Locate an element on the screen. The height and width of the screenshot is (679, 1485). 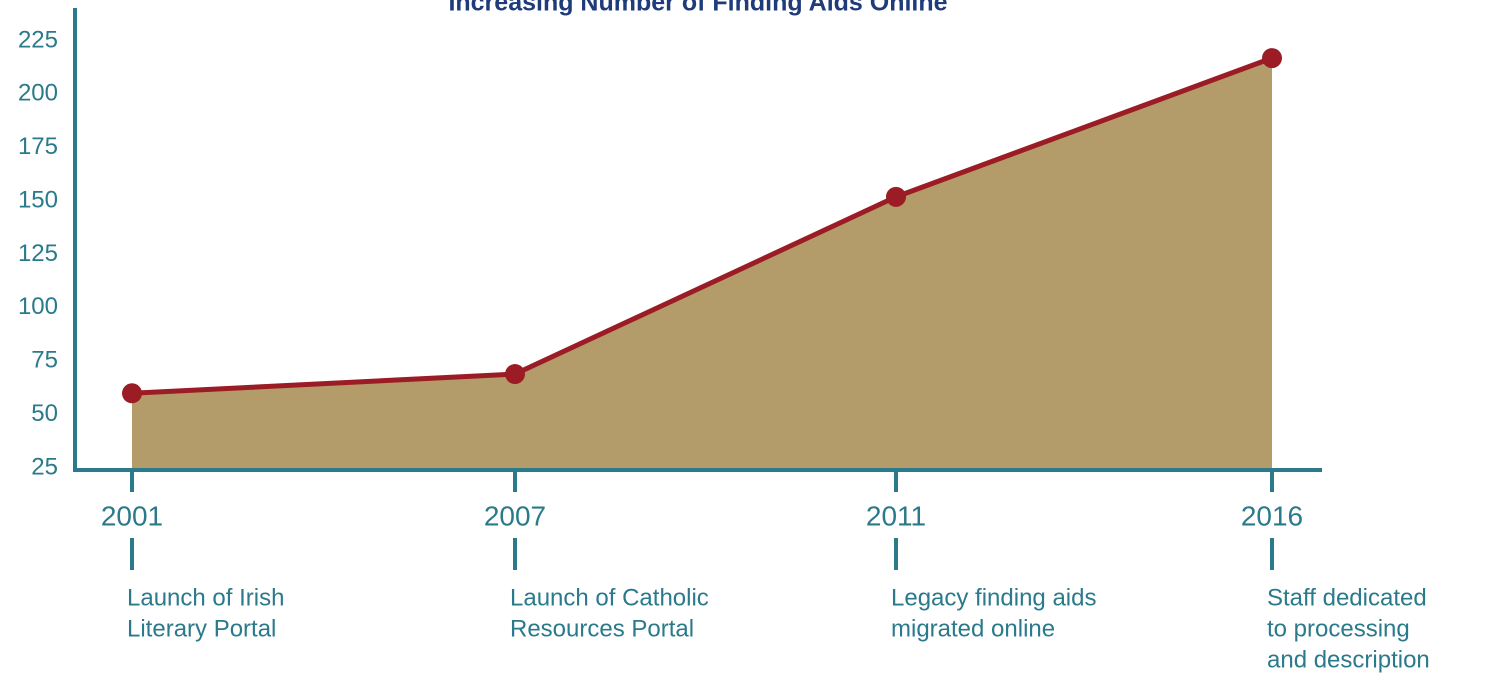
y-tick-label: 50 is located at coordinates (44, 413).